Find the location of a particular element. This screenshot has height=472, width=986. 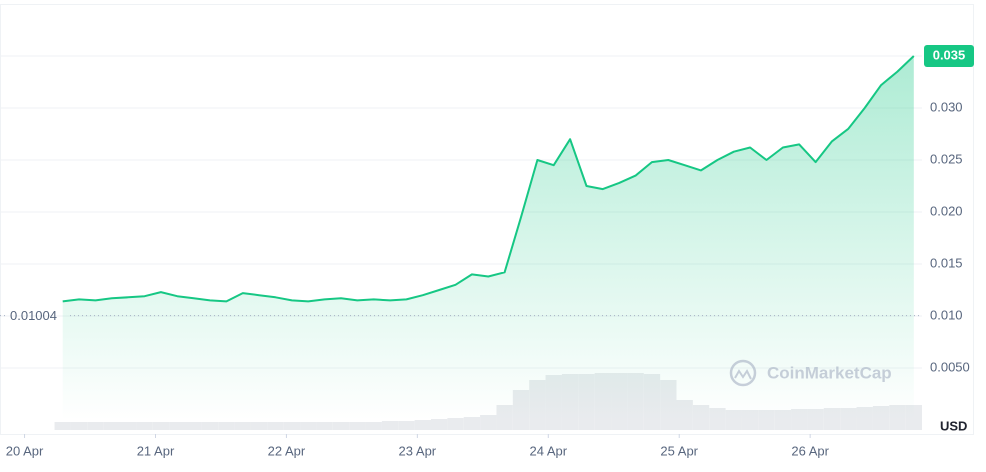

watermark-text: CoinMarketCap is located at coordinates (829, 372).